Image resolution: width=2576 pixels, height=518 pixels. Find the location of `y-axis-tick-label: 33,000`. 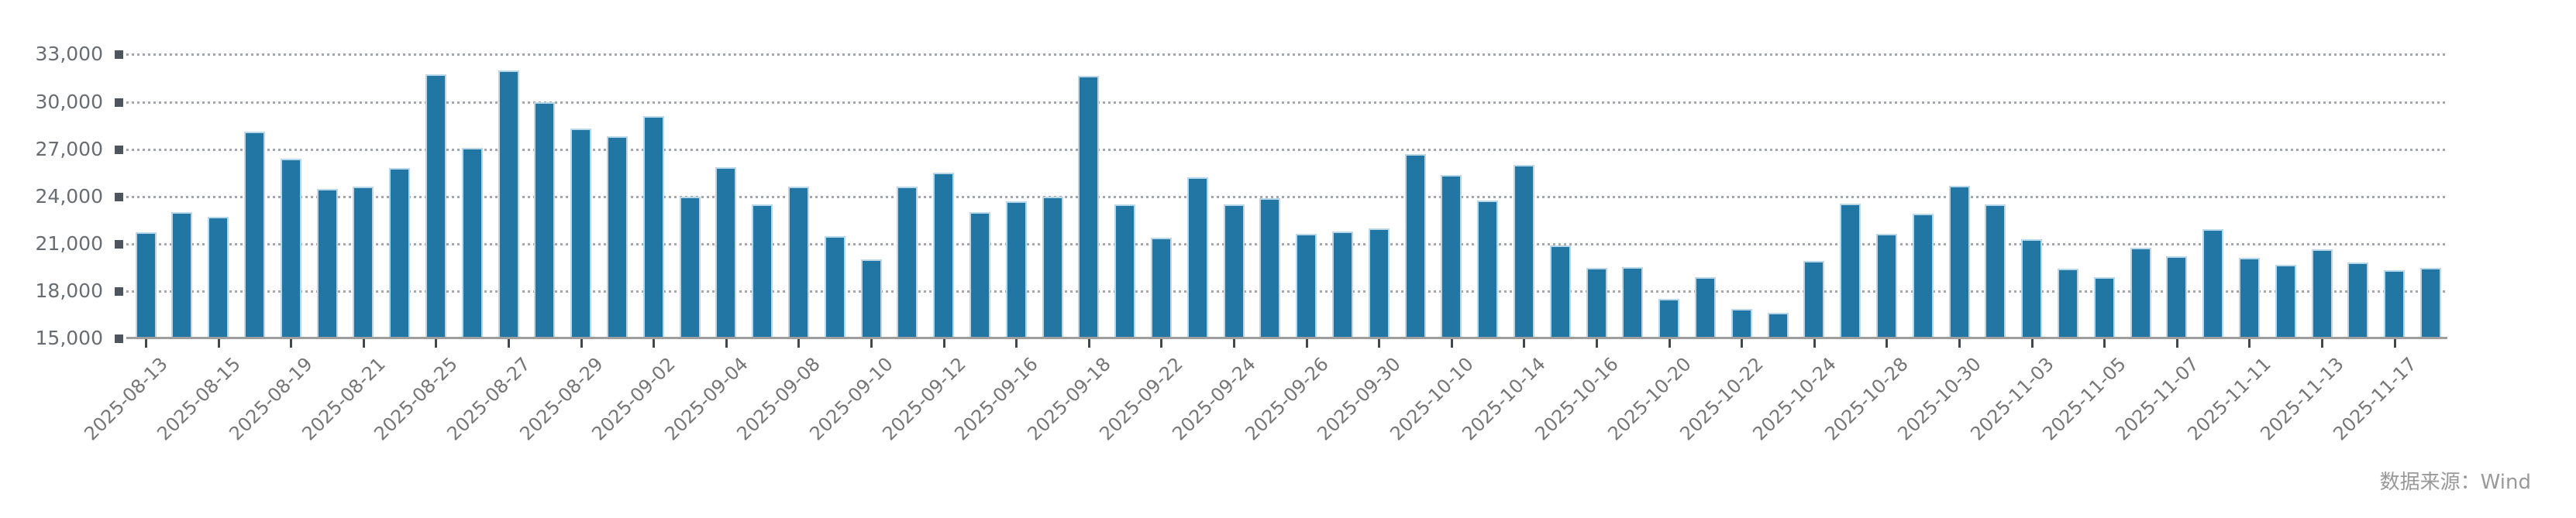

y-axis-tick-label: 33,000 is located at coordinates (69, 54).